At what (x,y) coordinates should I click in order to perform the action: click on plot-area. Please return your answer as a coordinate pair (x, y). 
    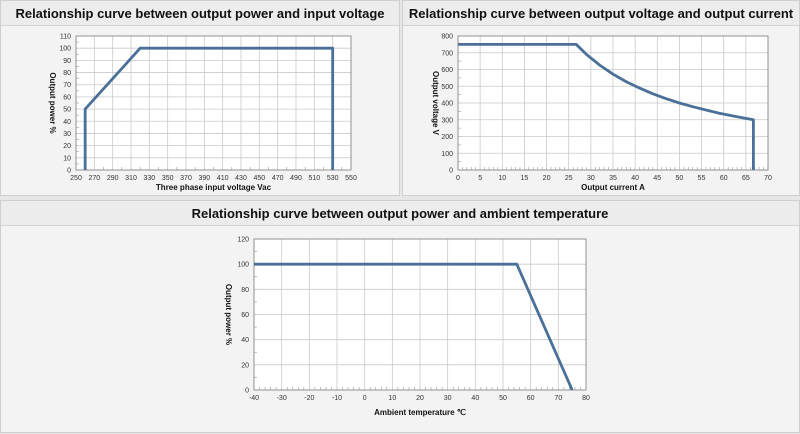
    Looking at the image, I should click on (213, 103).